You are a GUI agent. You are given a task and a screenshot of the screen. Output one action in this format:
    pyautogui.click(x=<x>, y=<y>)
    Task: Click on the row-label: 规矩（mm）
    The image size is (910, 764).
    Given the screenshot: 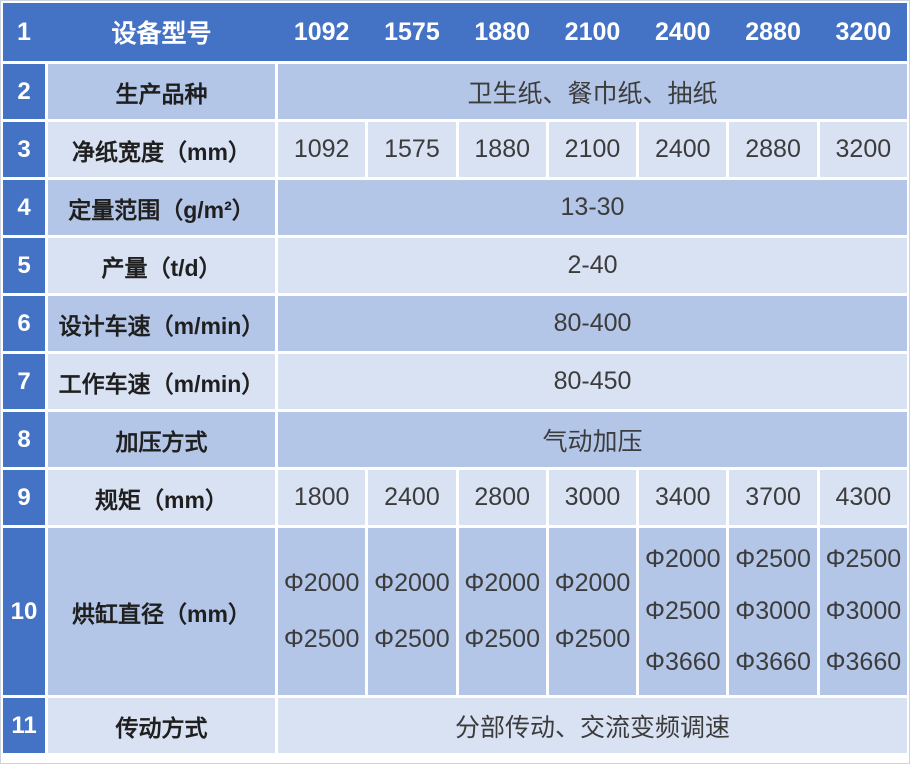 What is the action you would take?
    pyautogui.click(x=161, y=497)
    